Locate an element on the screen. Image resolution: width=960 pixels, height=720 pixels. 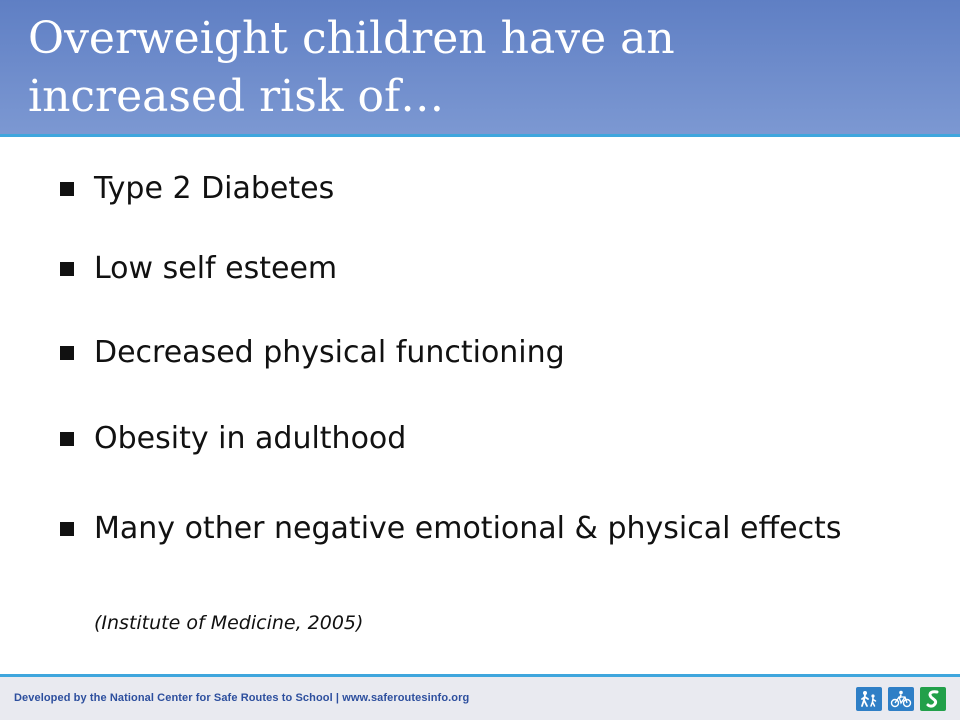
bullet-text: Decreased physical functioning is located at coordinates (329, 352).